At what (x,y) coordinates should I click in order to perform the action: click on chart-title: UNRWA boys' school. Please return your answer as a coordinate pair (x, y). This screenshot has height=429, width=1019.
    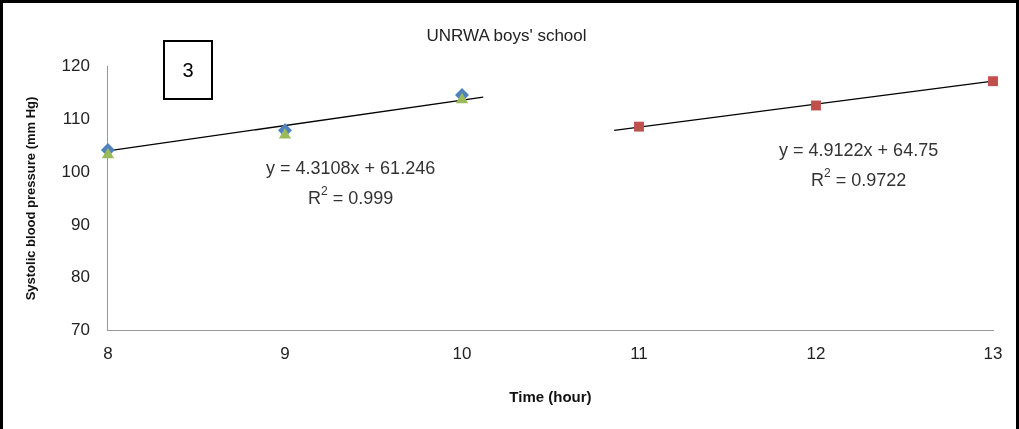
    Looking at the image, I should click on (506, 35).